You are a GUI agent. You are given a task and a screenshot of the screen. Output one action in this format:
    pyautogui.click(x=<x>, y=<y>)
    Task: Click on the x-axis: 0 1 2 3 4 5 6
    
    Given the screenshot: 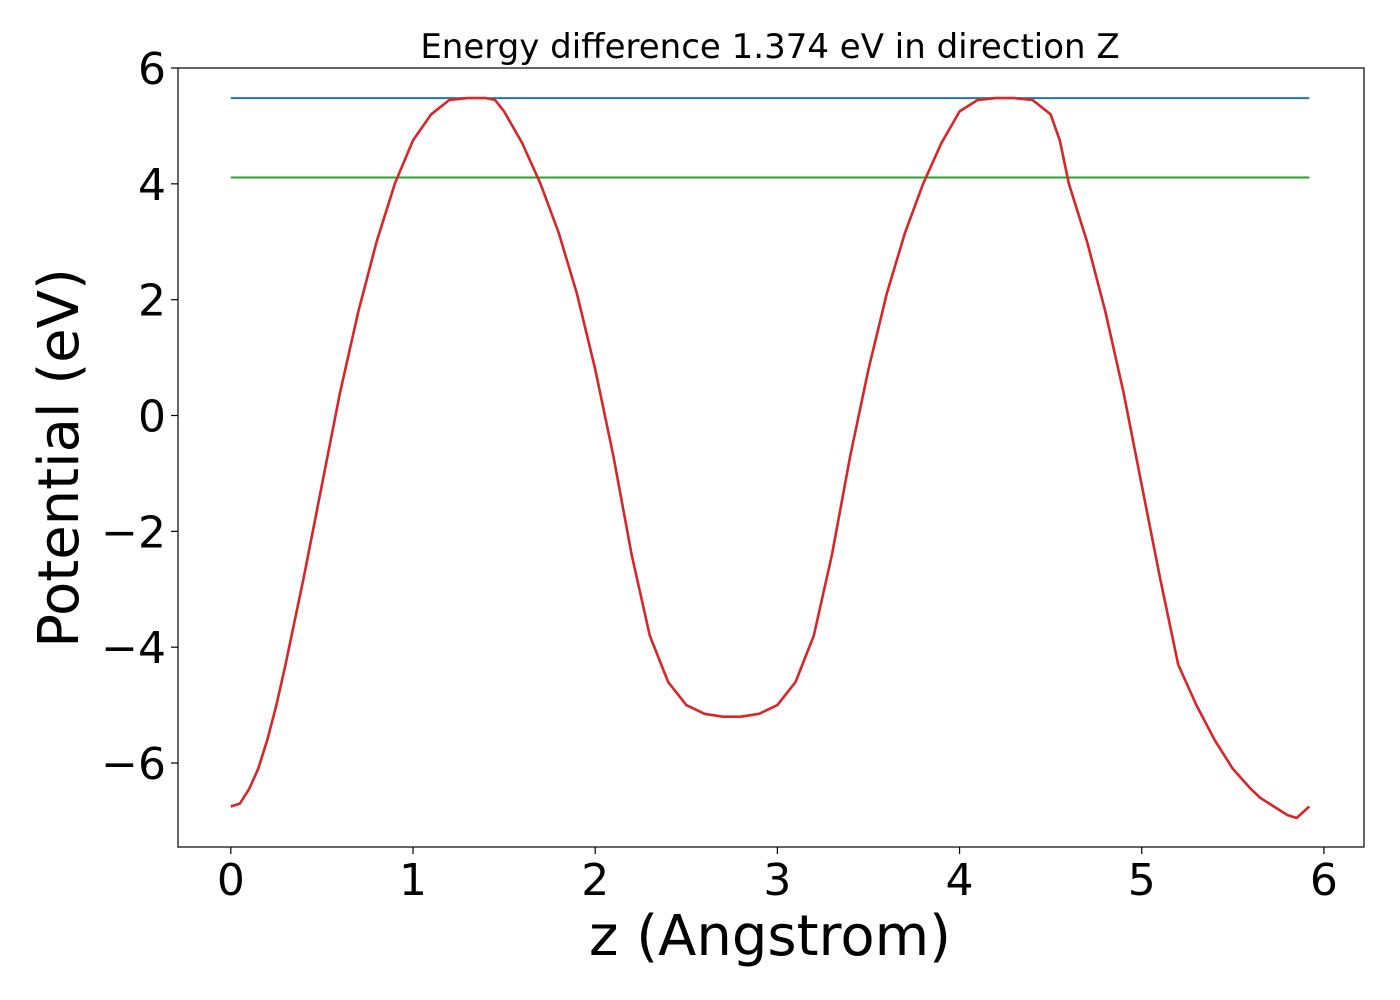 What is the action you would take?
    pyautogui.click(x=777, y=876)
    